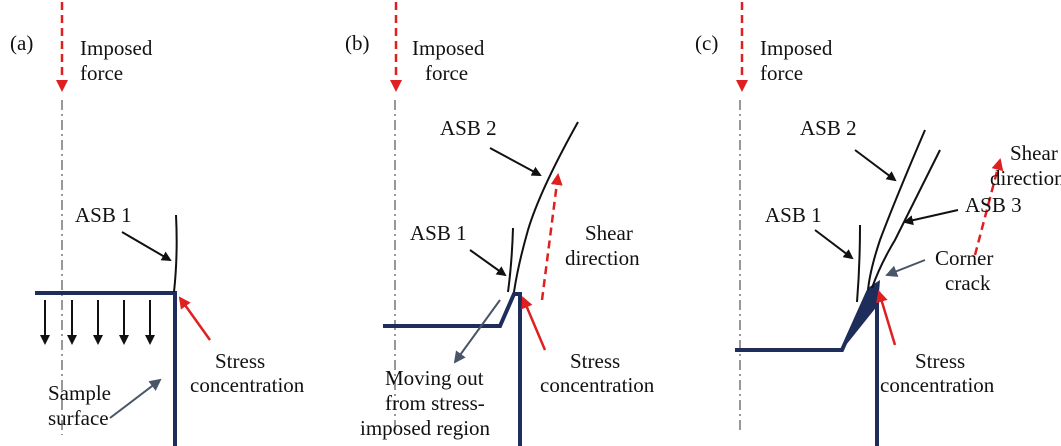  Describe the element at coordinates (861, 315) in the screenshot. I see `corner-crack` at that location.